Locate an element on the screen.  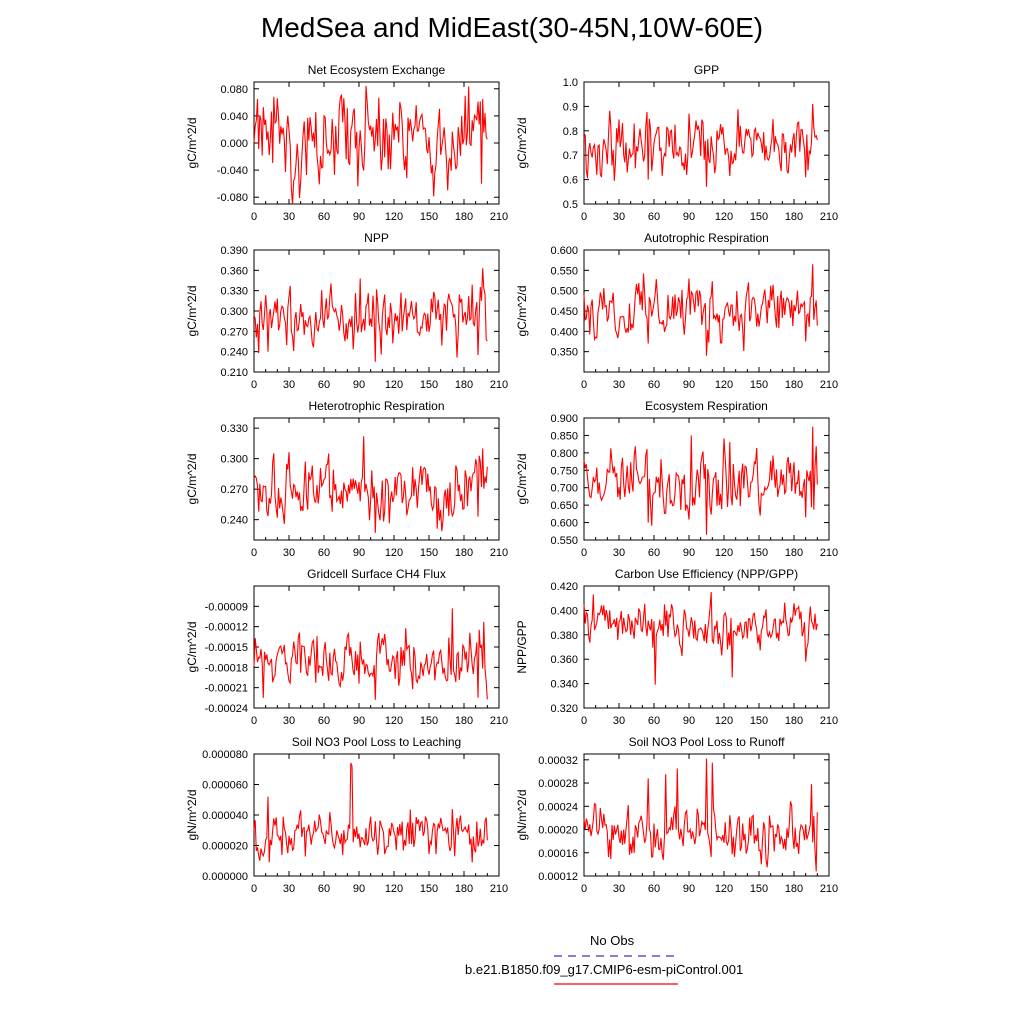
y-axis-label: gN/m^2/d is located at coordinates (192, 815).